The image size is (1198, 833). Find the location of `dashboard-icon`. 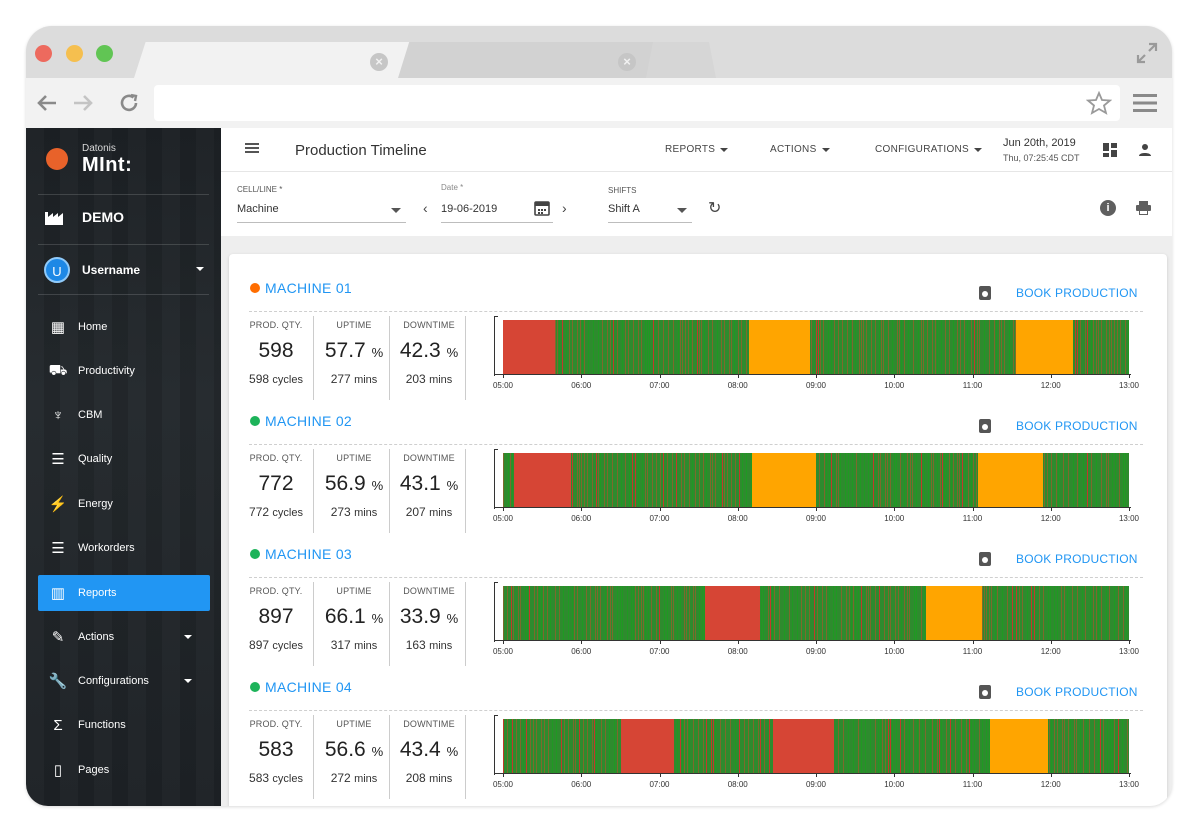

dashboard-icon is located at coordinates (1110, 150).